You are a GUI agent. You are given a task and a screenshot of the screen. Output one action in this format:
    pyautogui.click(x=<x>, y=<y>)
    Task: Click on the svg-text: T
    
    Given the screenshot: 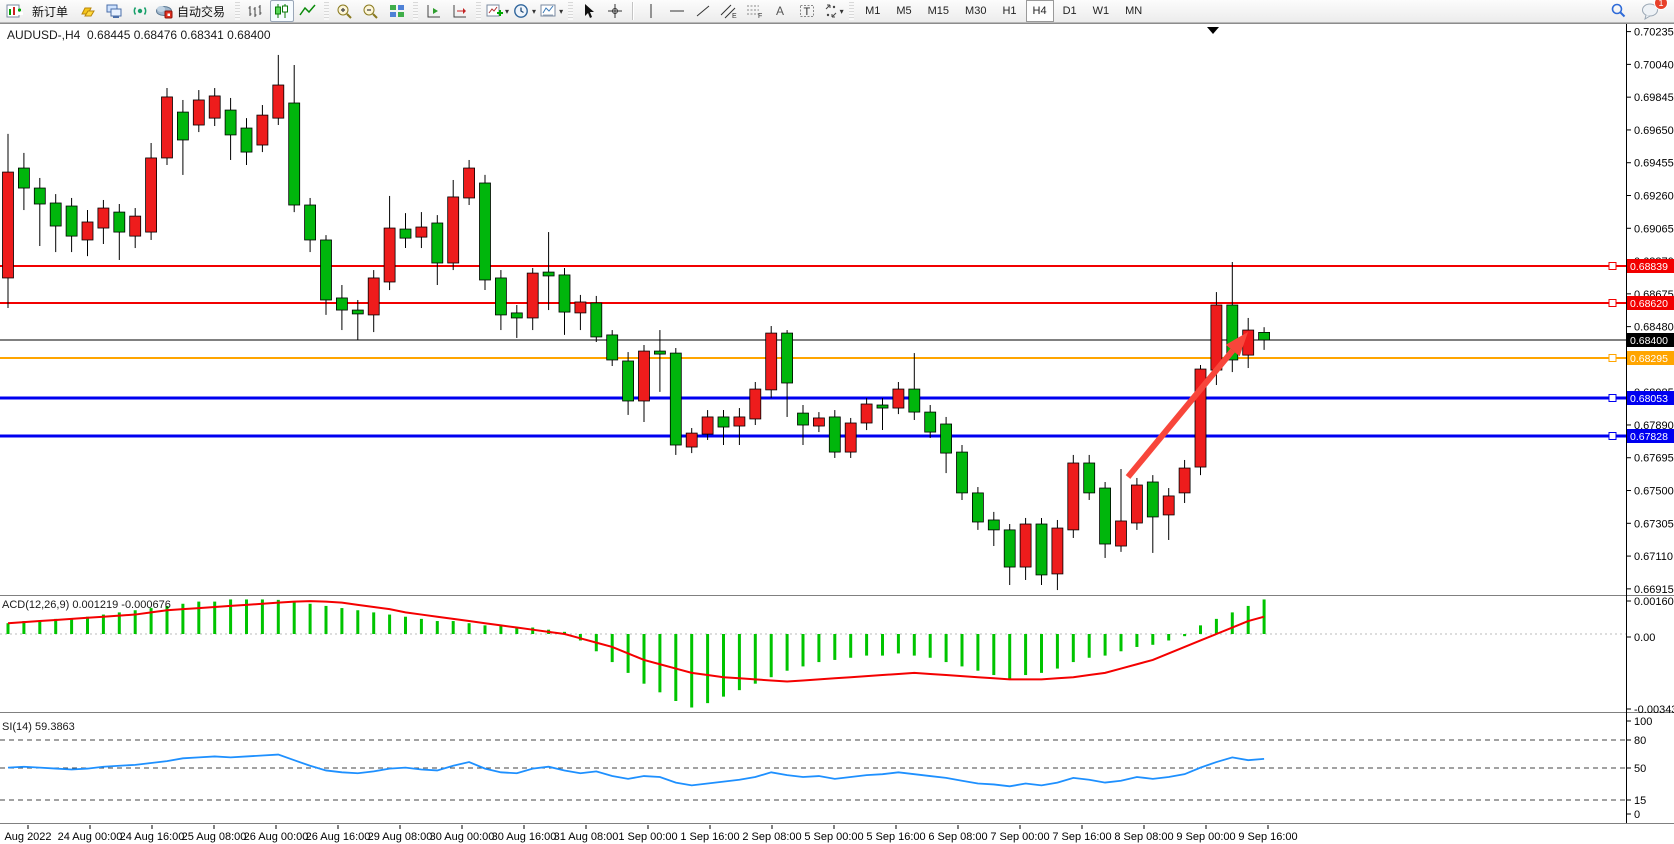 What is the action you would take?
    pyautogui.click(x=807, y=12)
    